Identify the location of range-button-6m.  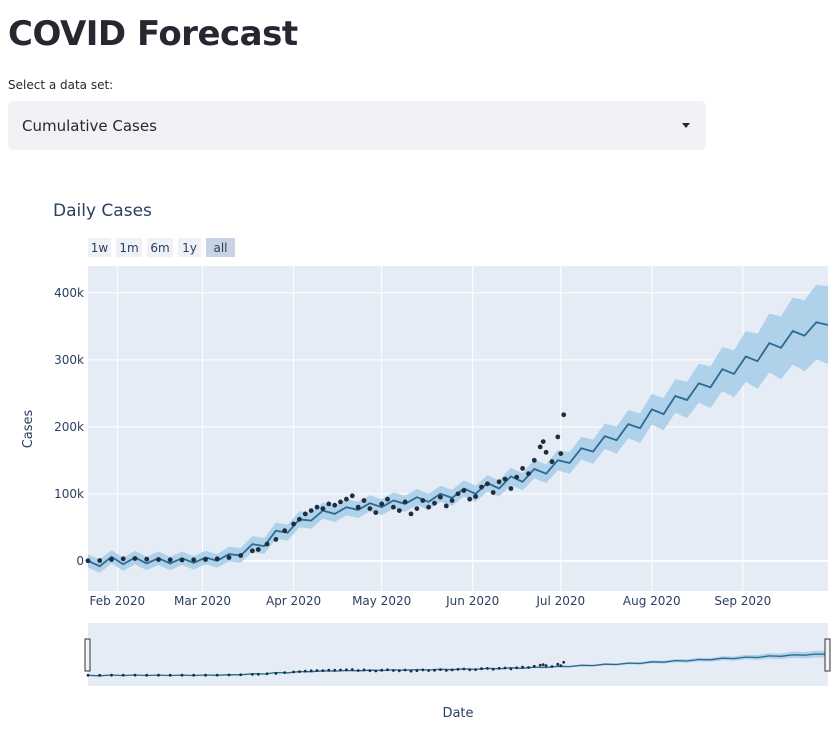
(160, 247).